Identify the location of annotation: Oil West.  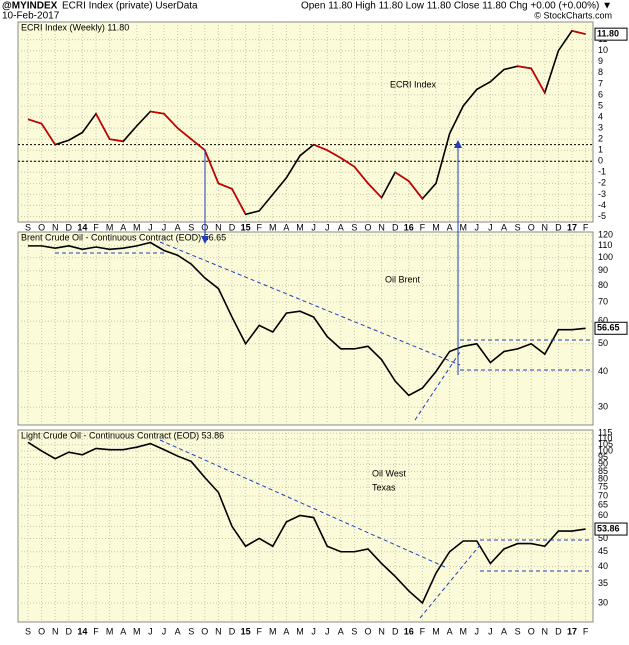
(389, 473).